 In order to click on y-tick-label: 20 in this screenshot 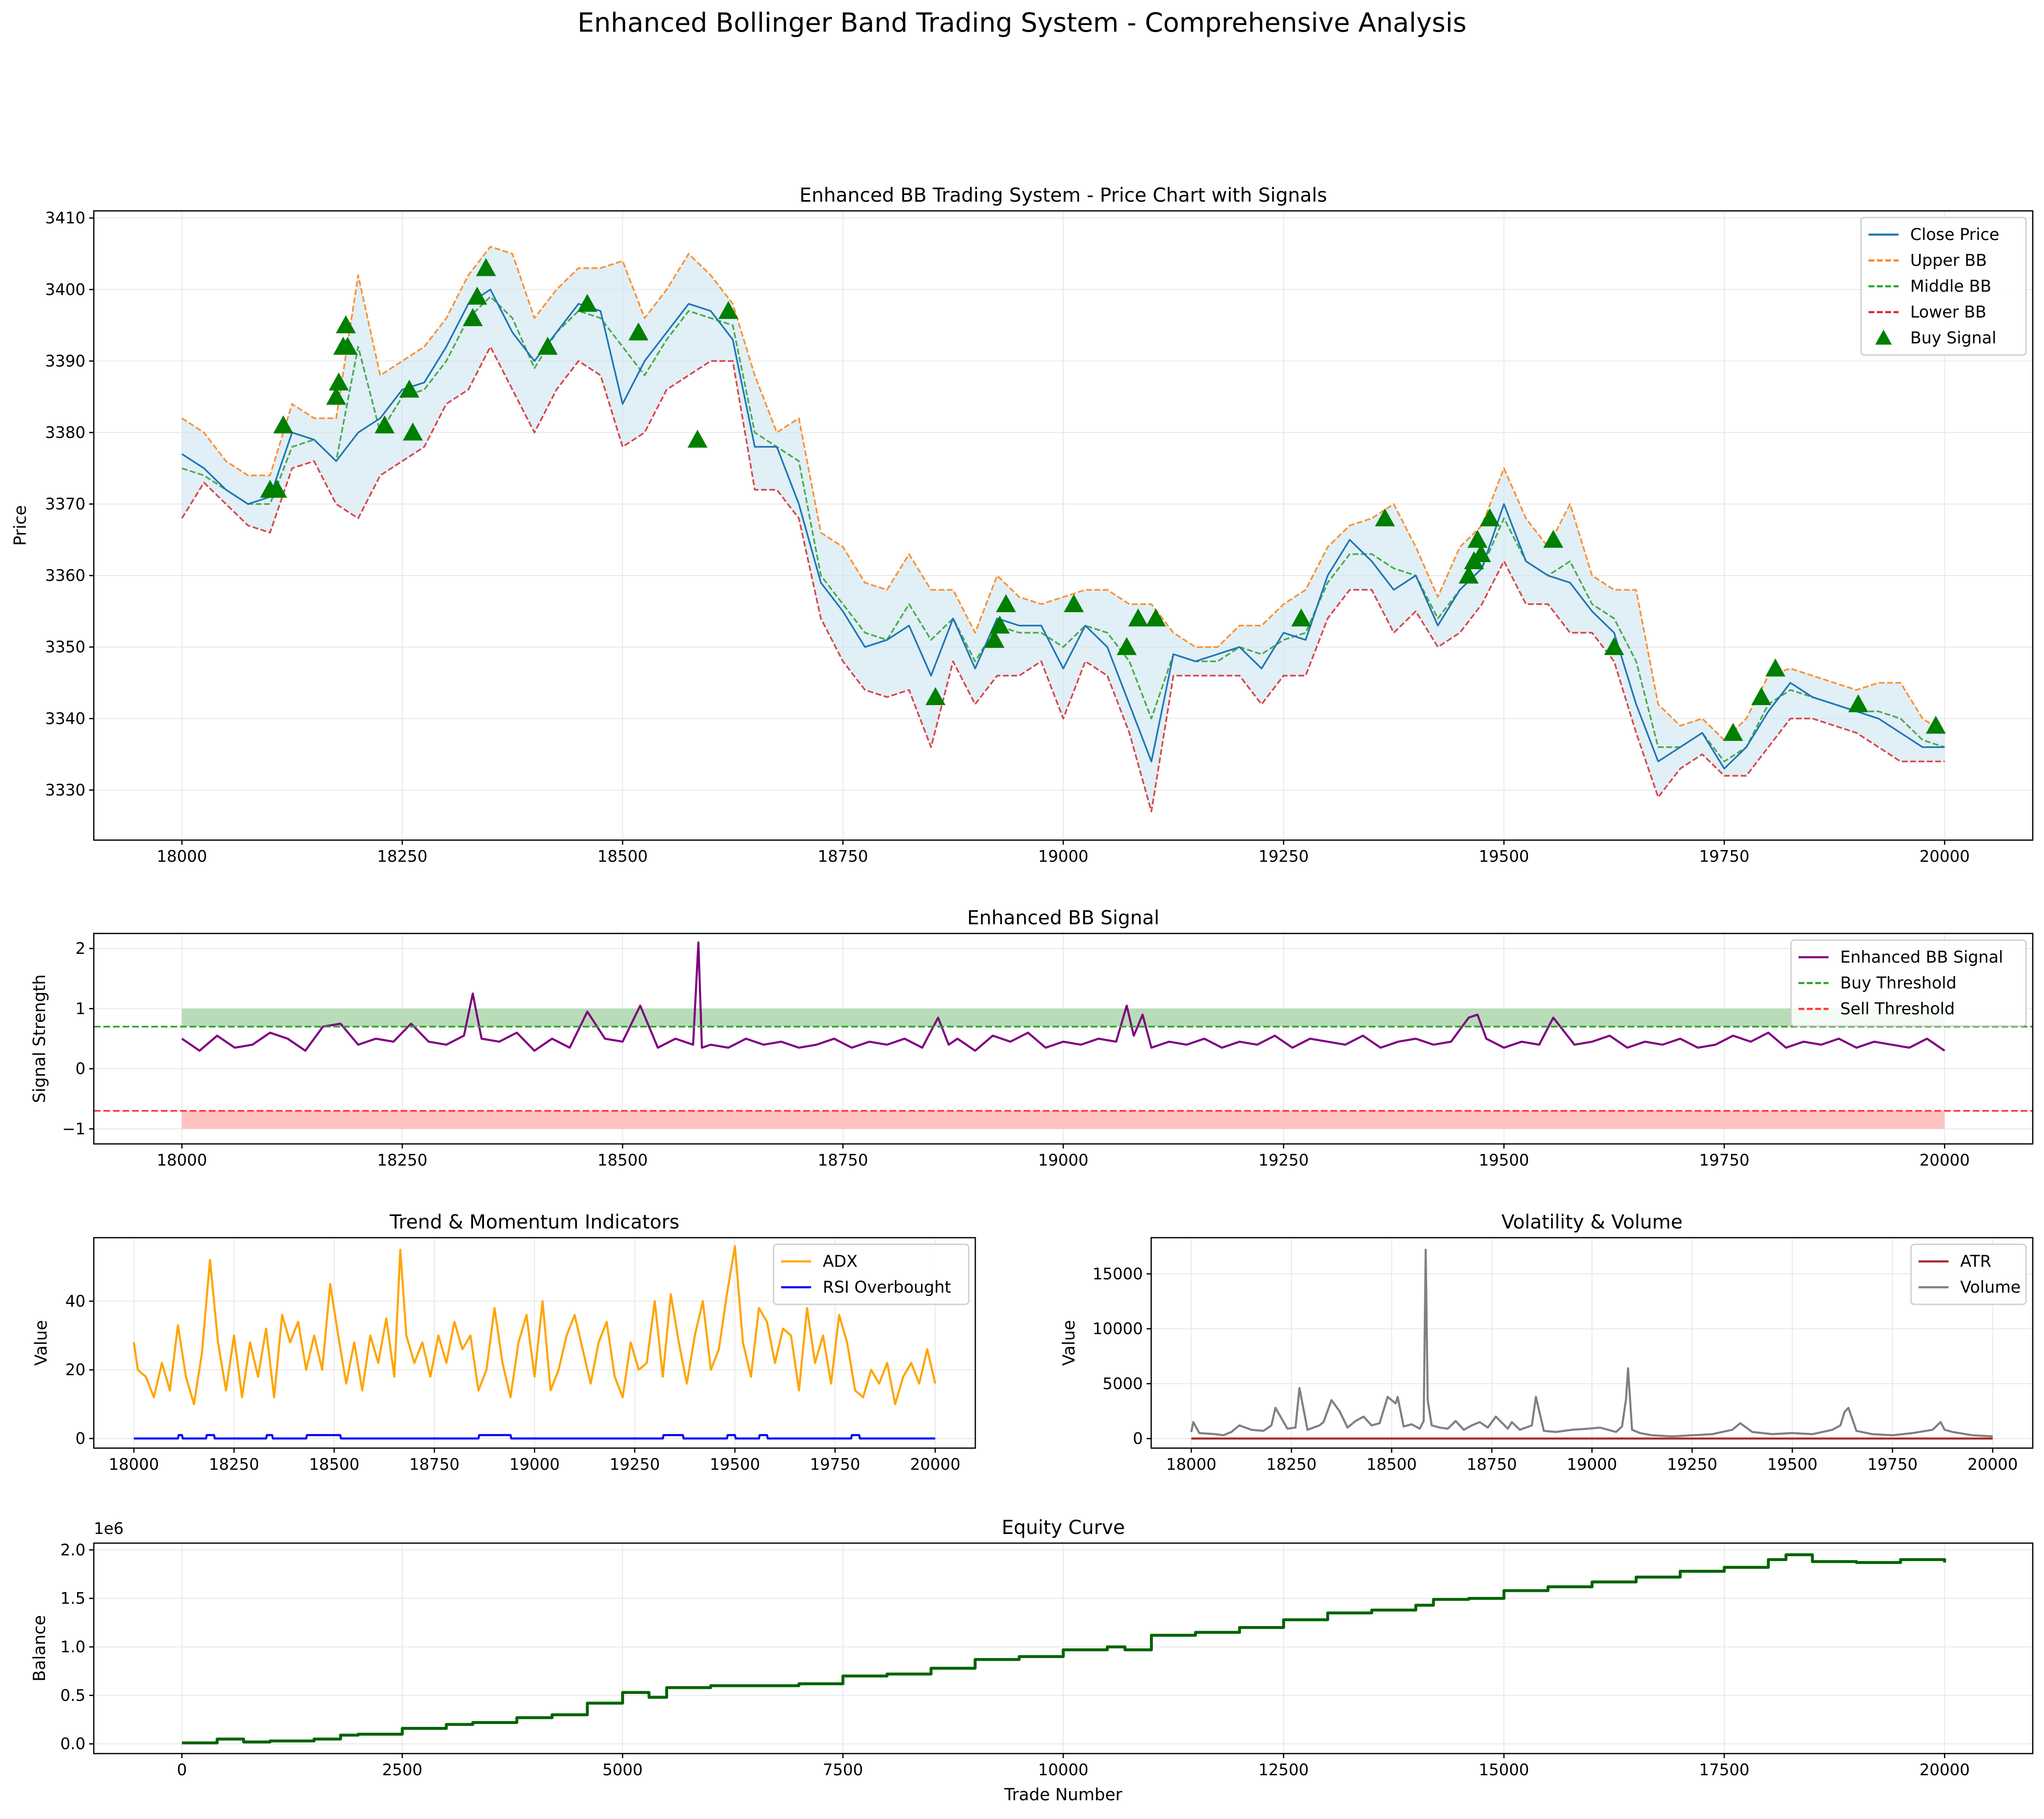, I will do `click(75, 1370)`.